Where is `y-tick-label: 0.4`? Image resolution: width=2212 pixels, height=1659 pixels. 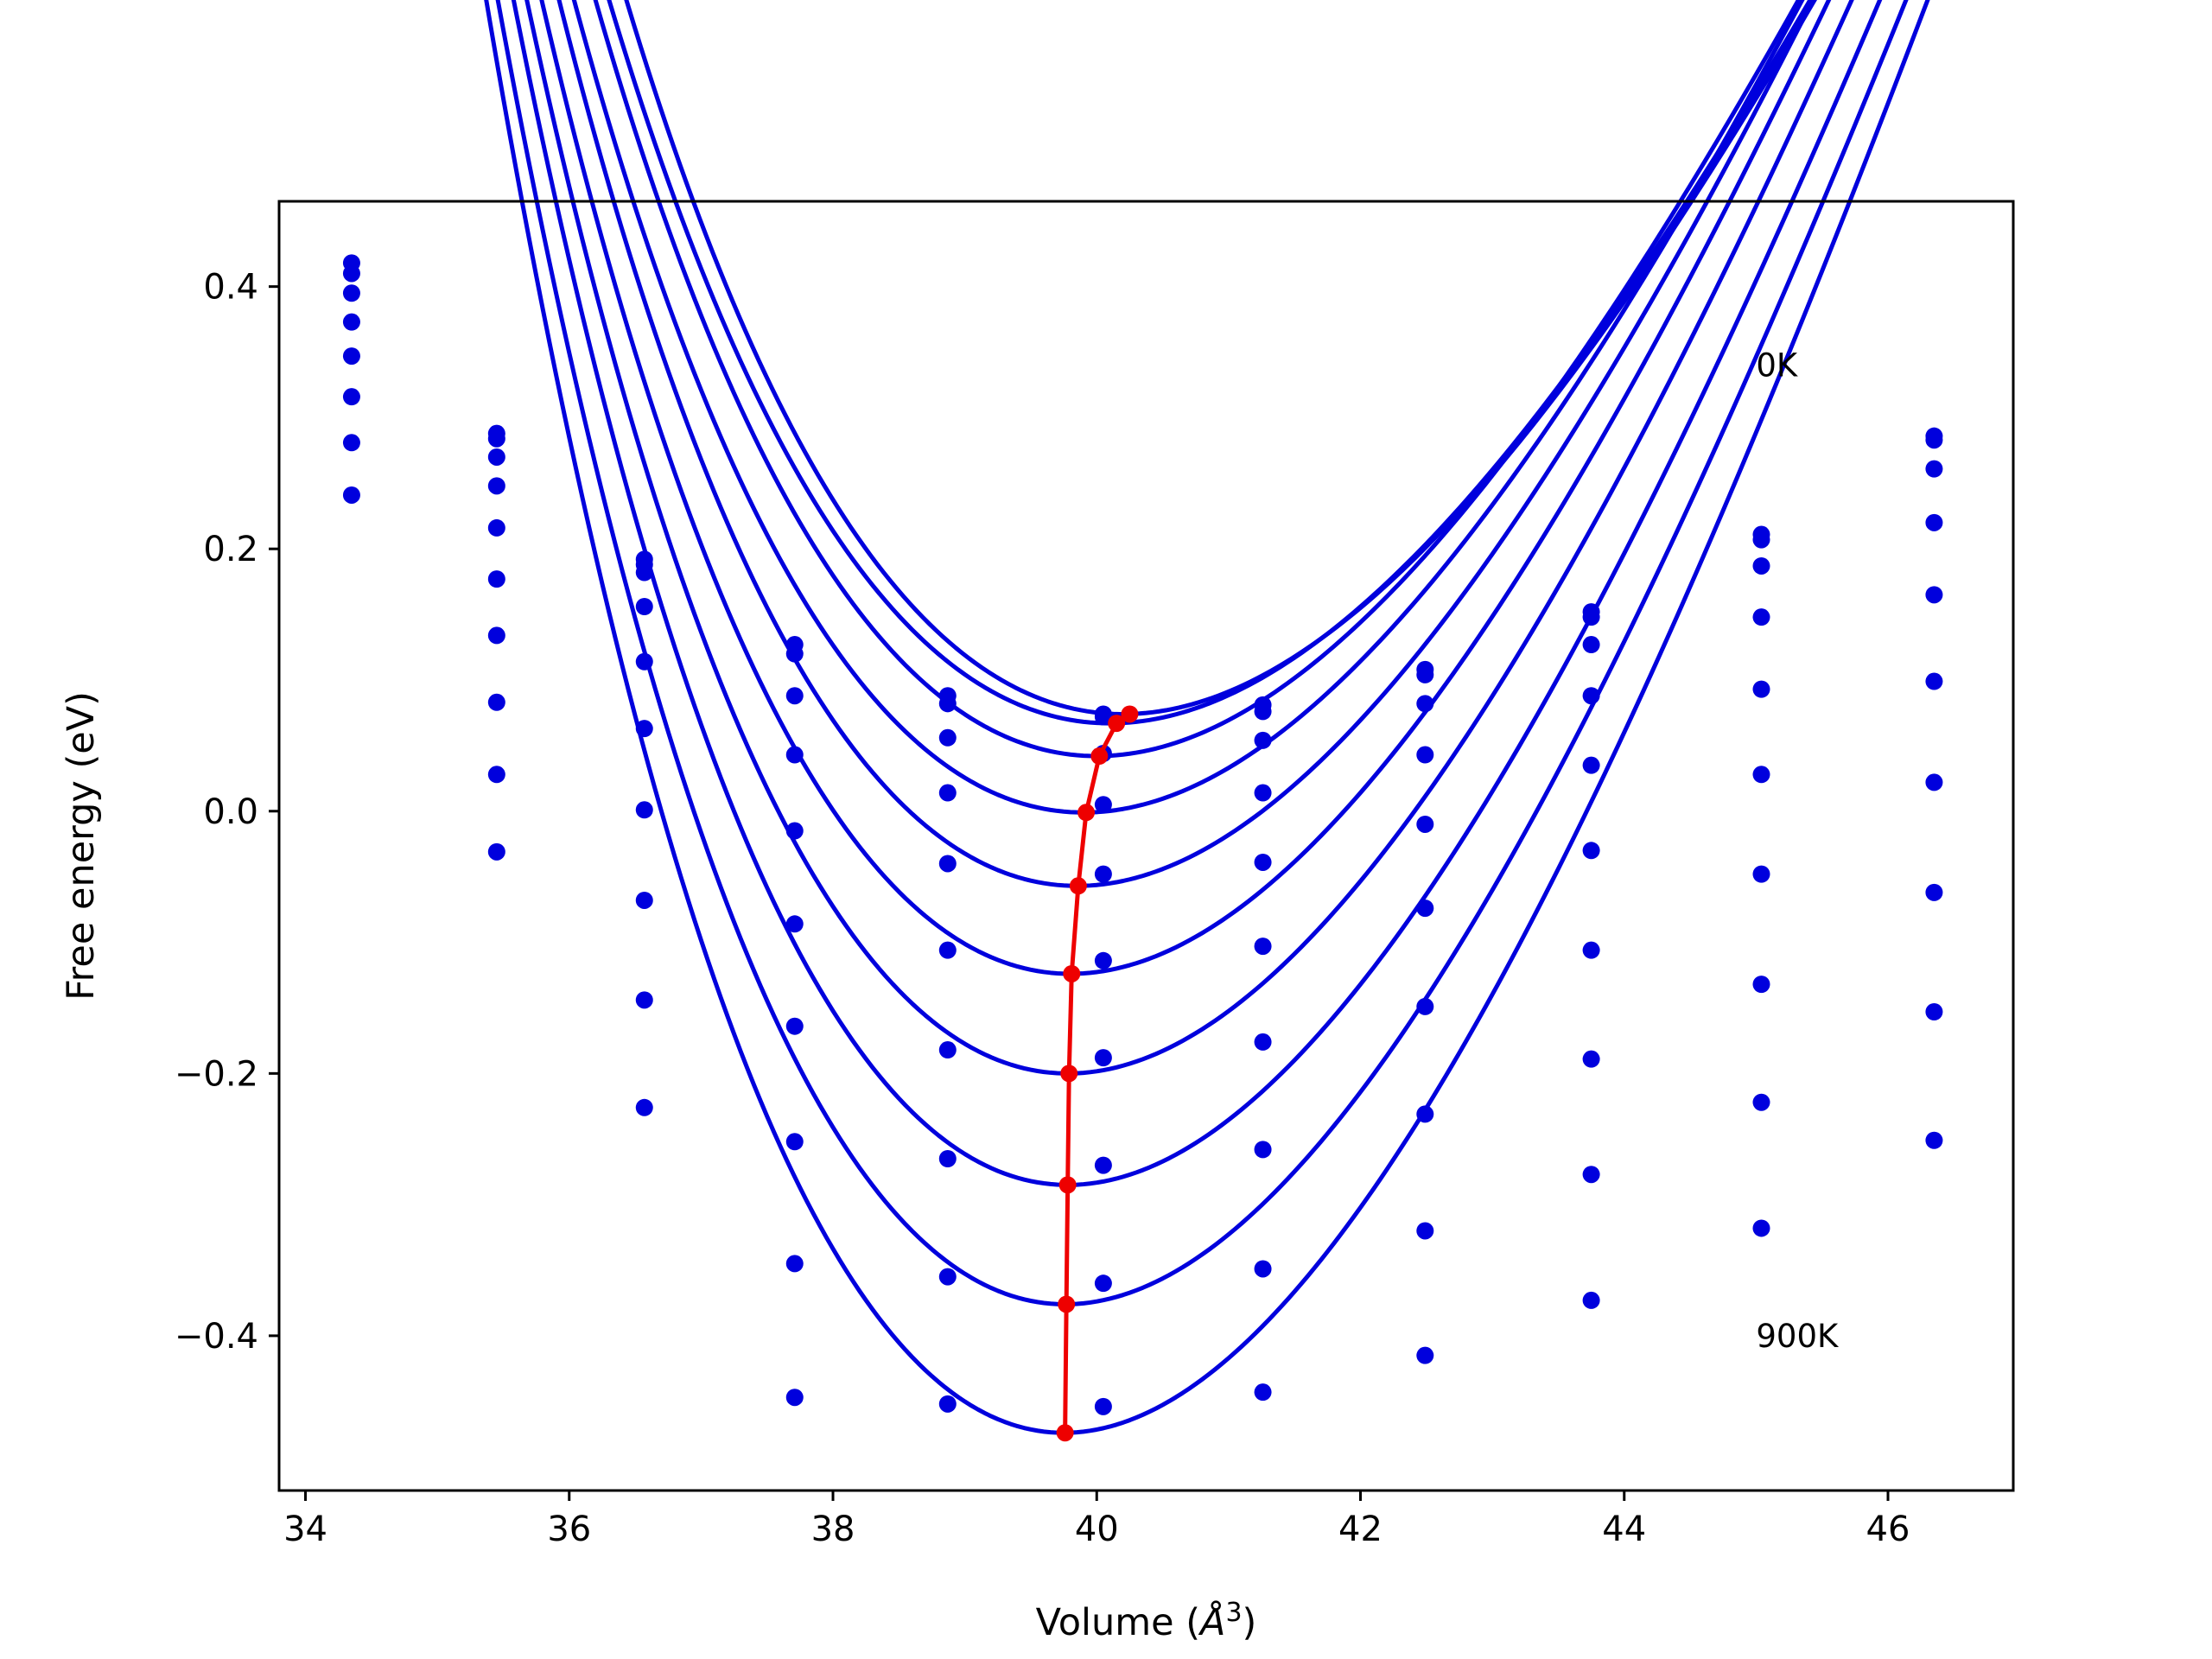
y-tick-label: 0.4 is located at coordinates (231, 288).